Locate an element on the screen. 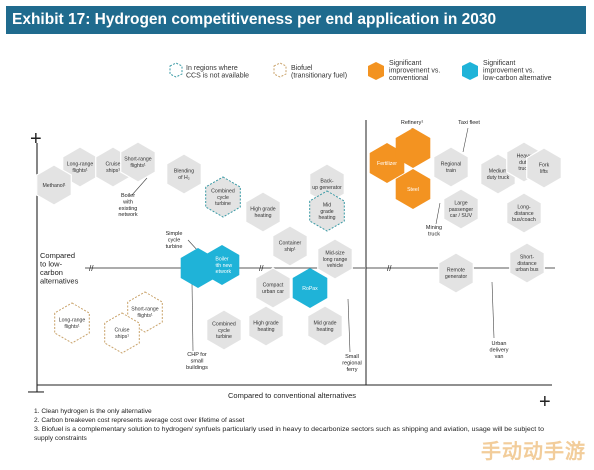  label-boiler-existing: Boiler with existing network is located at coordinates (128, 205).